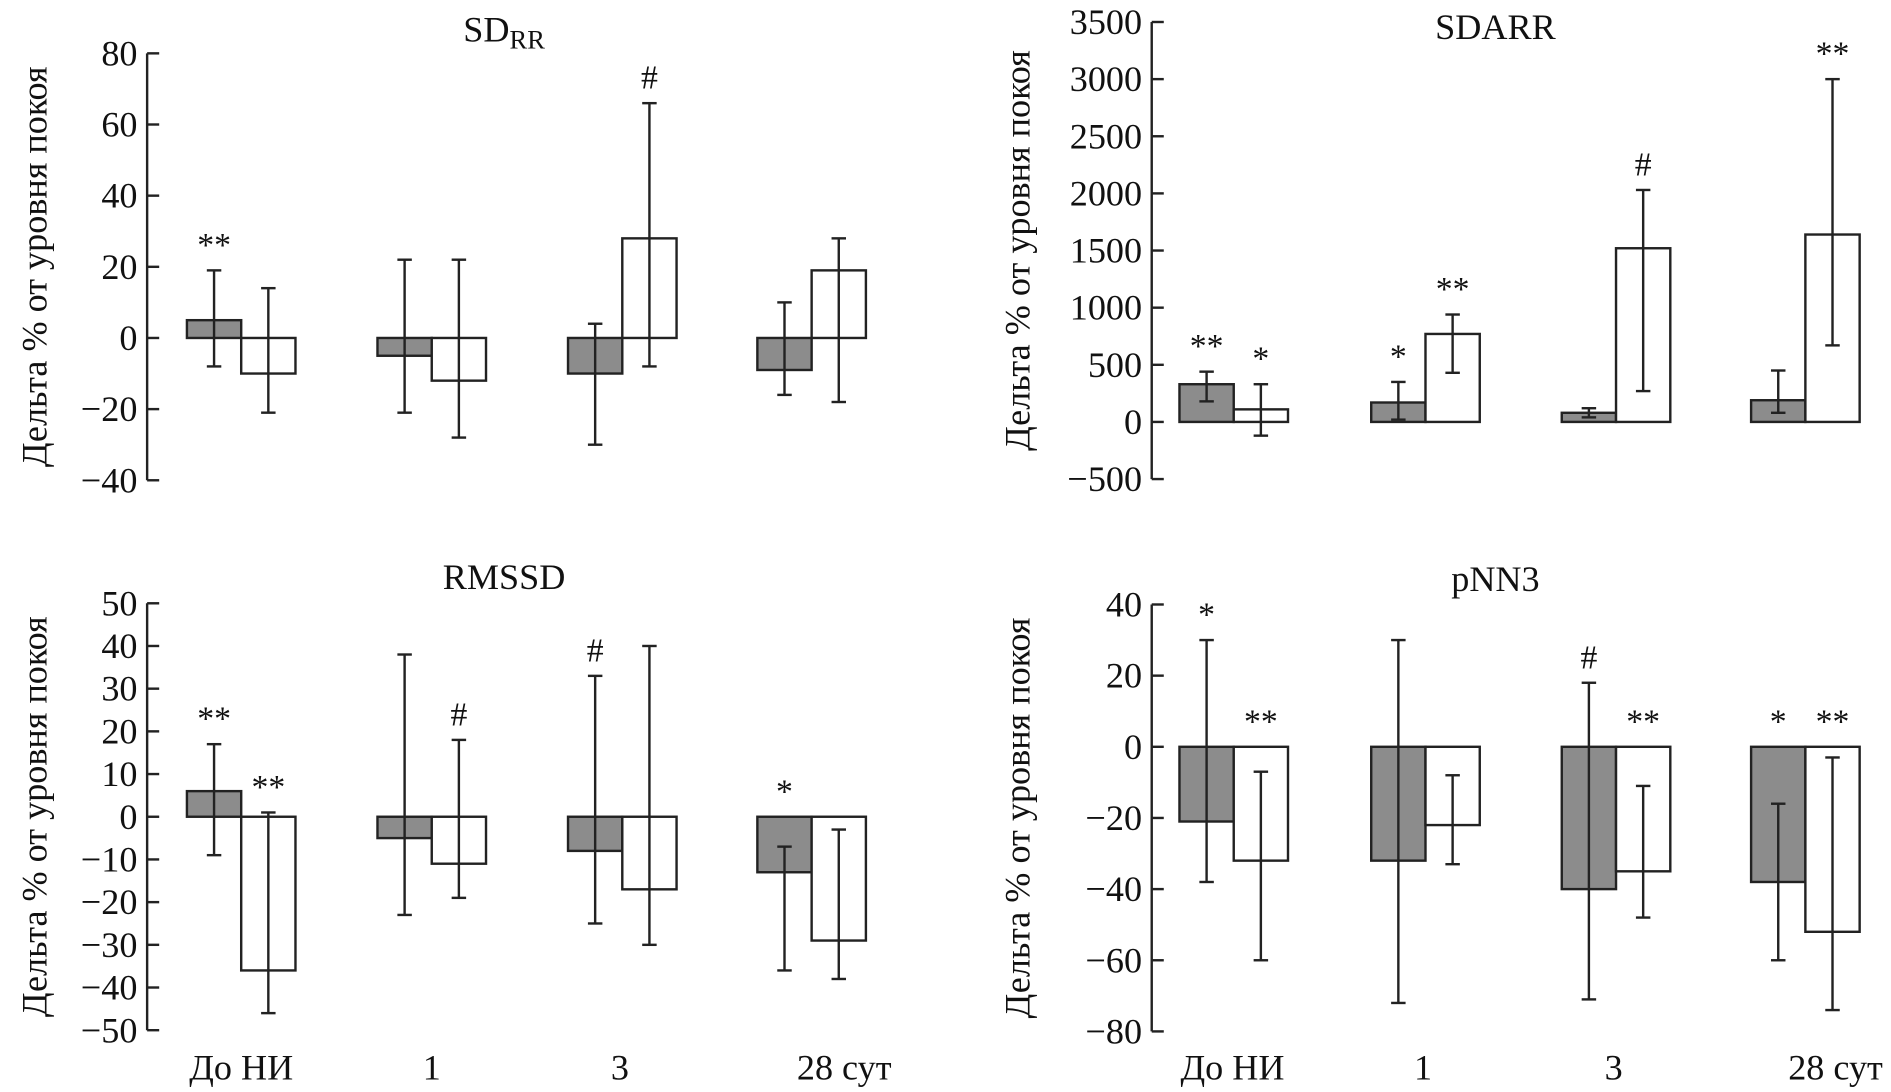 This screenshot has width=1891, height=1092. Describe the element at coordinates (109, 1030) in the screenshot. I see `y-tick-label: −50` at that location.